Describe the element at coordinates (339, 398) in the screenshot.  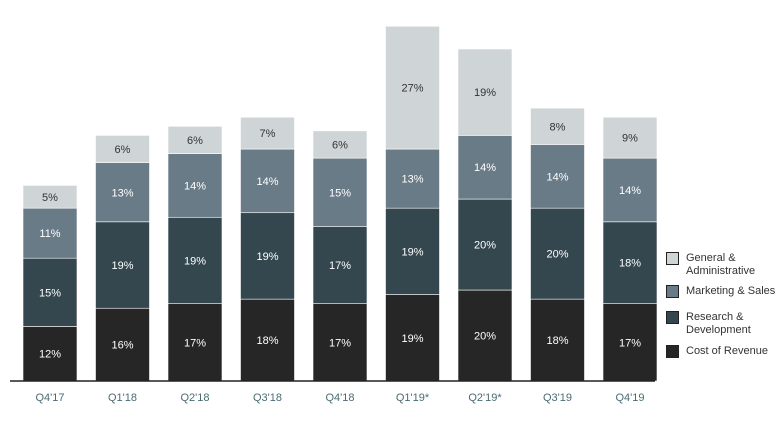
I see `x-tick-label: Q4'18` at that location.